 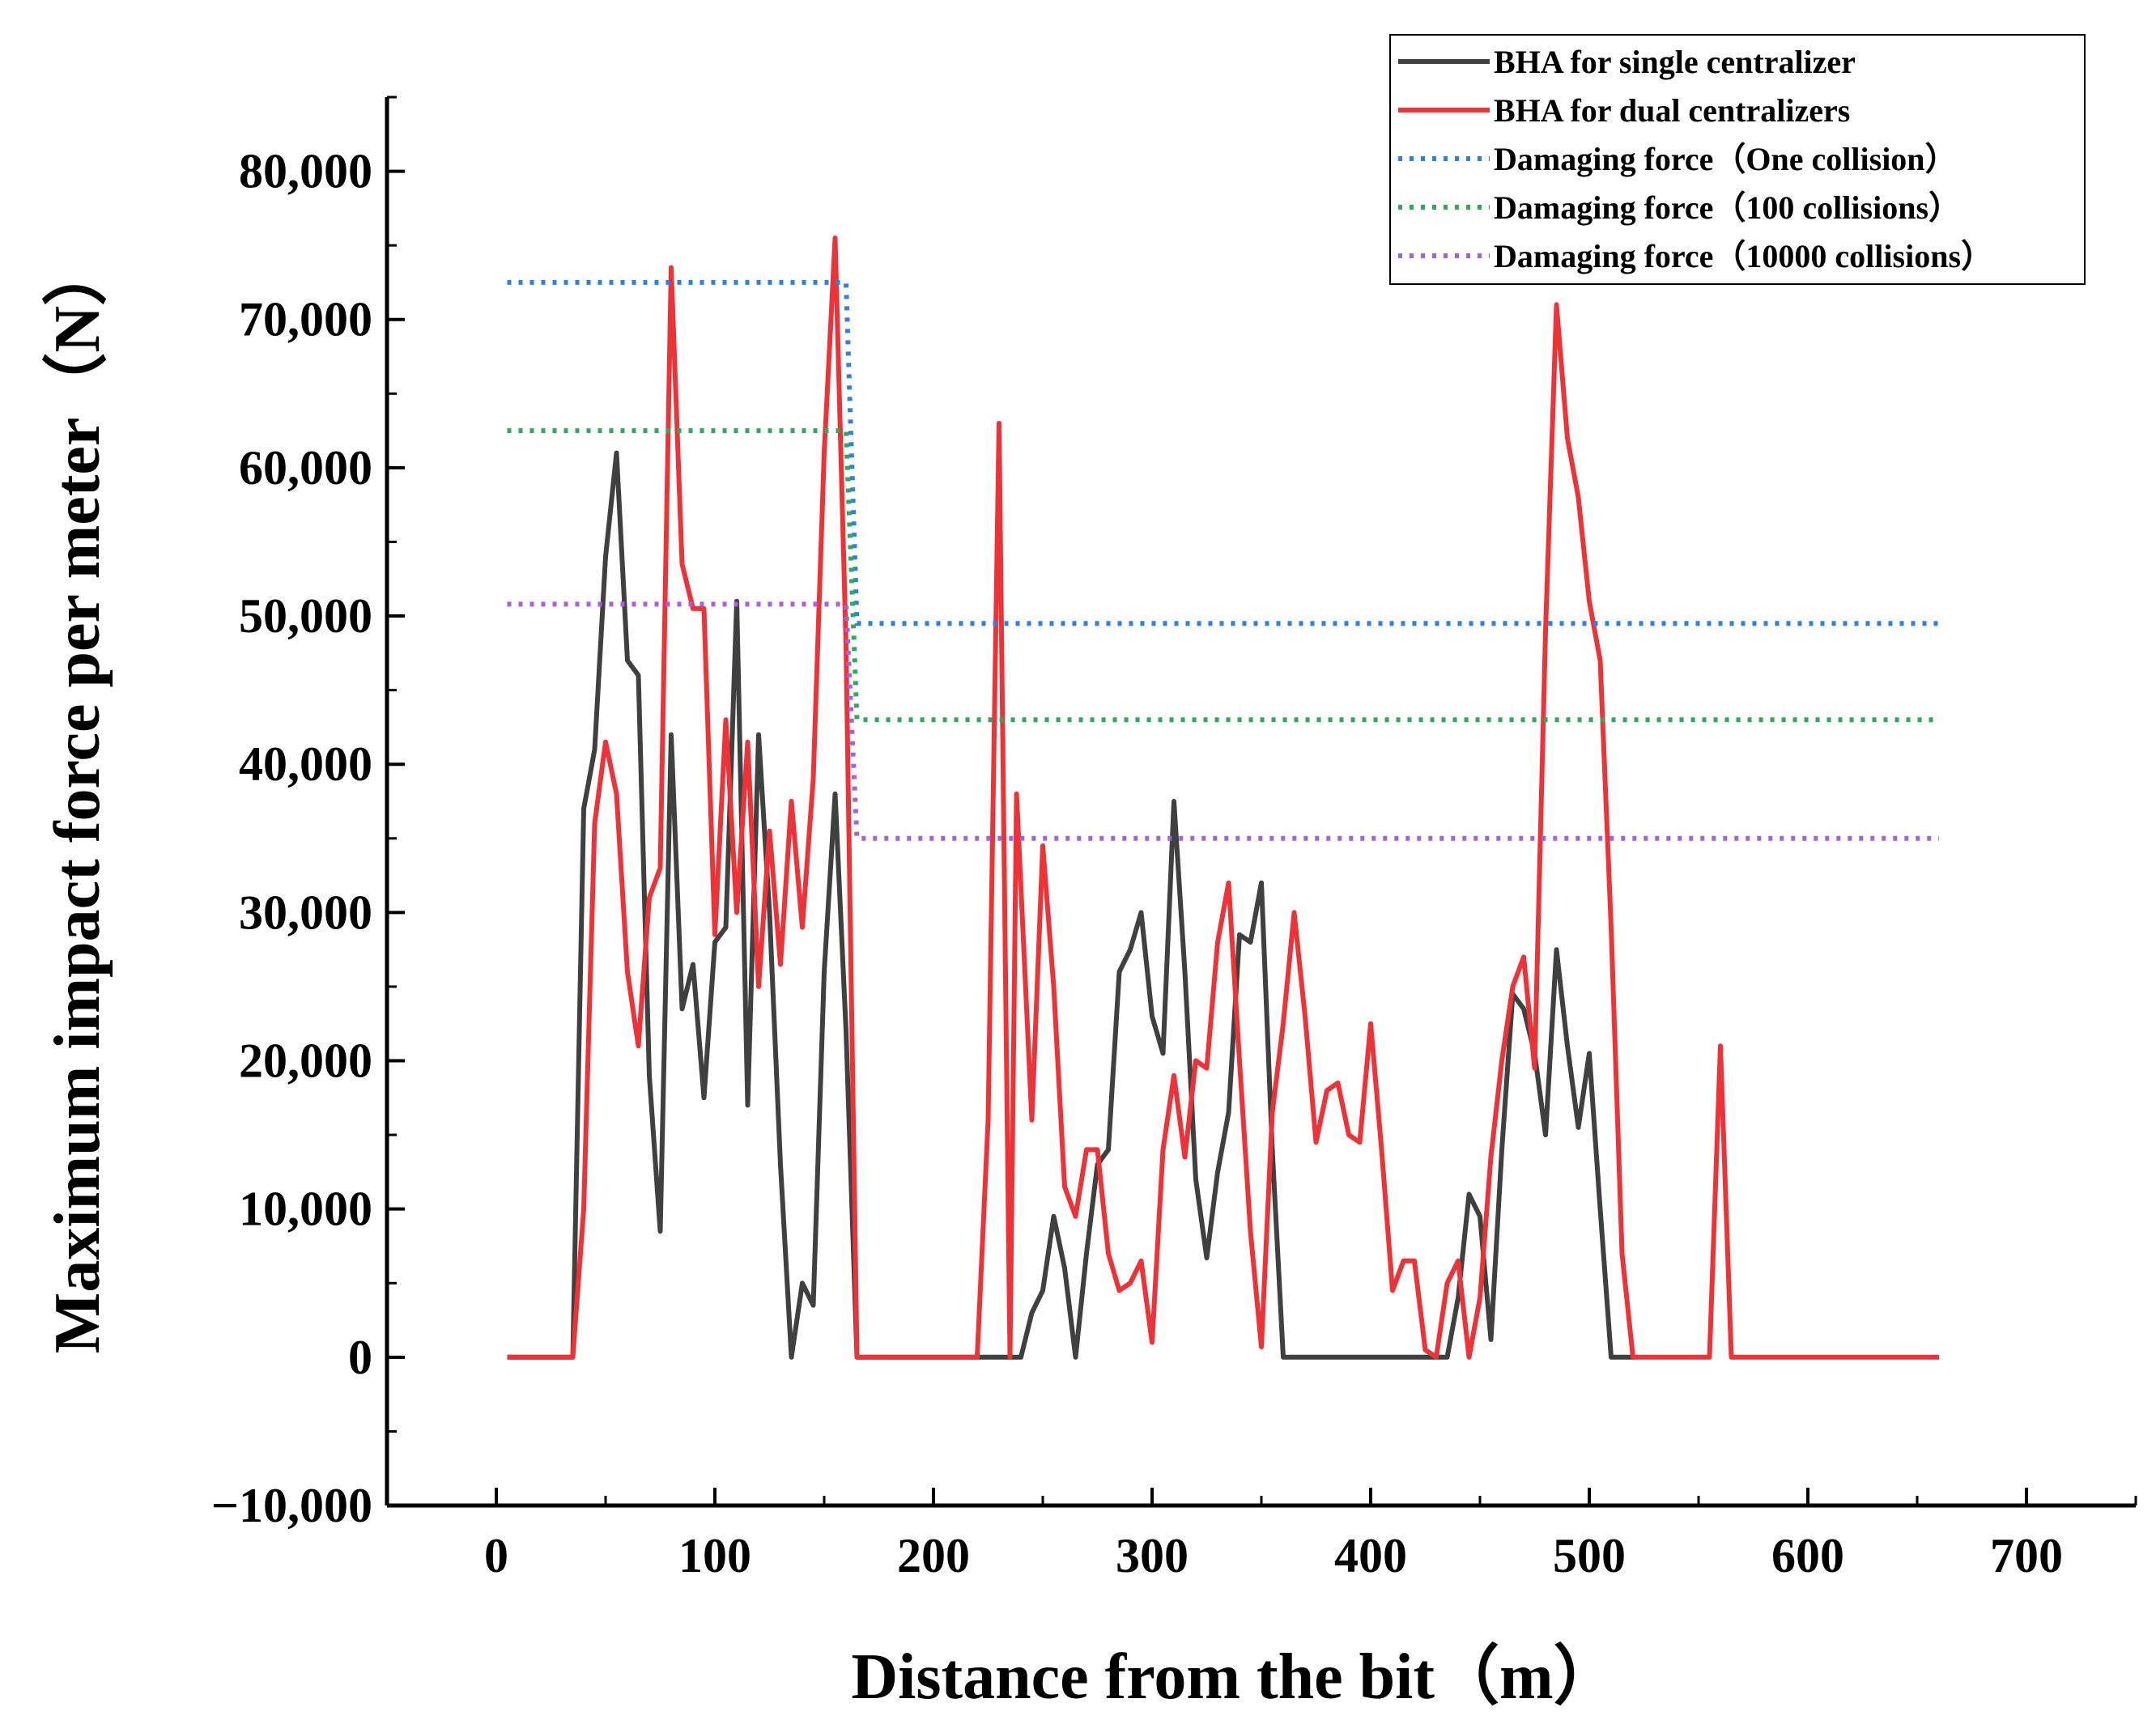 I want to click on x-tick-label: 700, so click(x=2026, y=1555).